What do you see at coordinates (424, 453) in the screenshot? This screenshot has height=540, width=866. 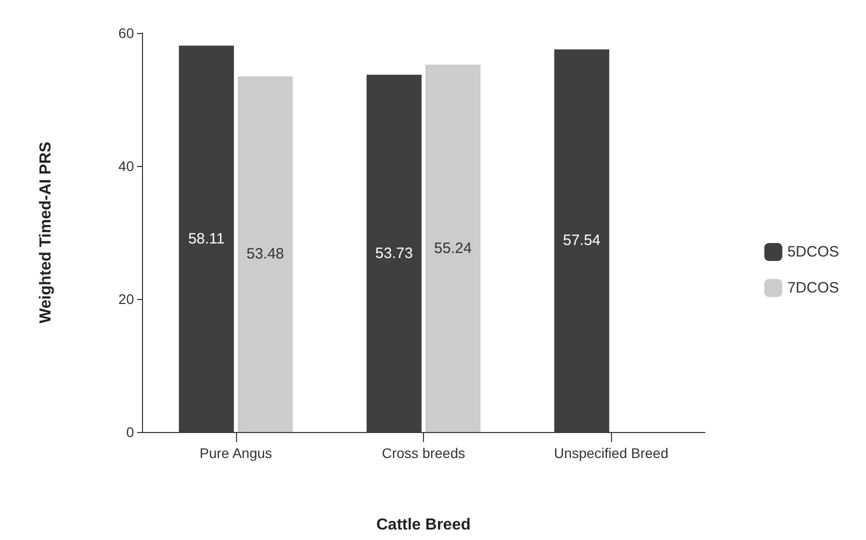 I see `x-tick-label: Cross breeds` at bounding box center [424, 453].